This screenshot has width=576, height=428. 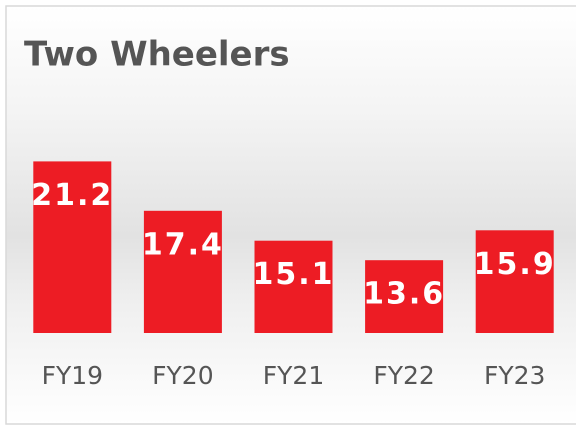 I want to click on x-tick-label: FY20, so click(x=182, y=375).